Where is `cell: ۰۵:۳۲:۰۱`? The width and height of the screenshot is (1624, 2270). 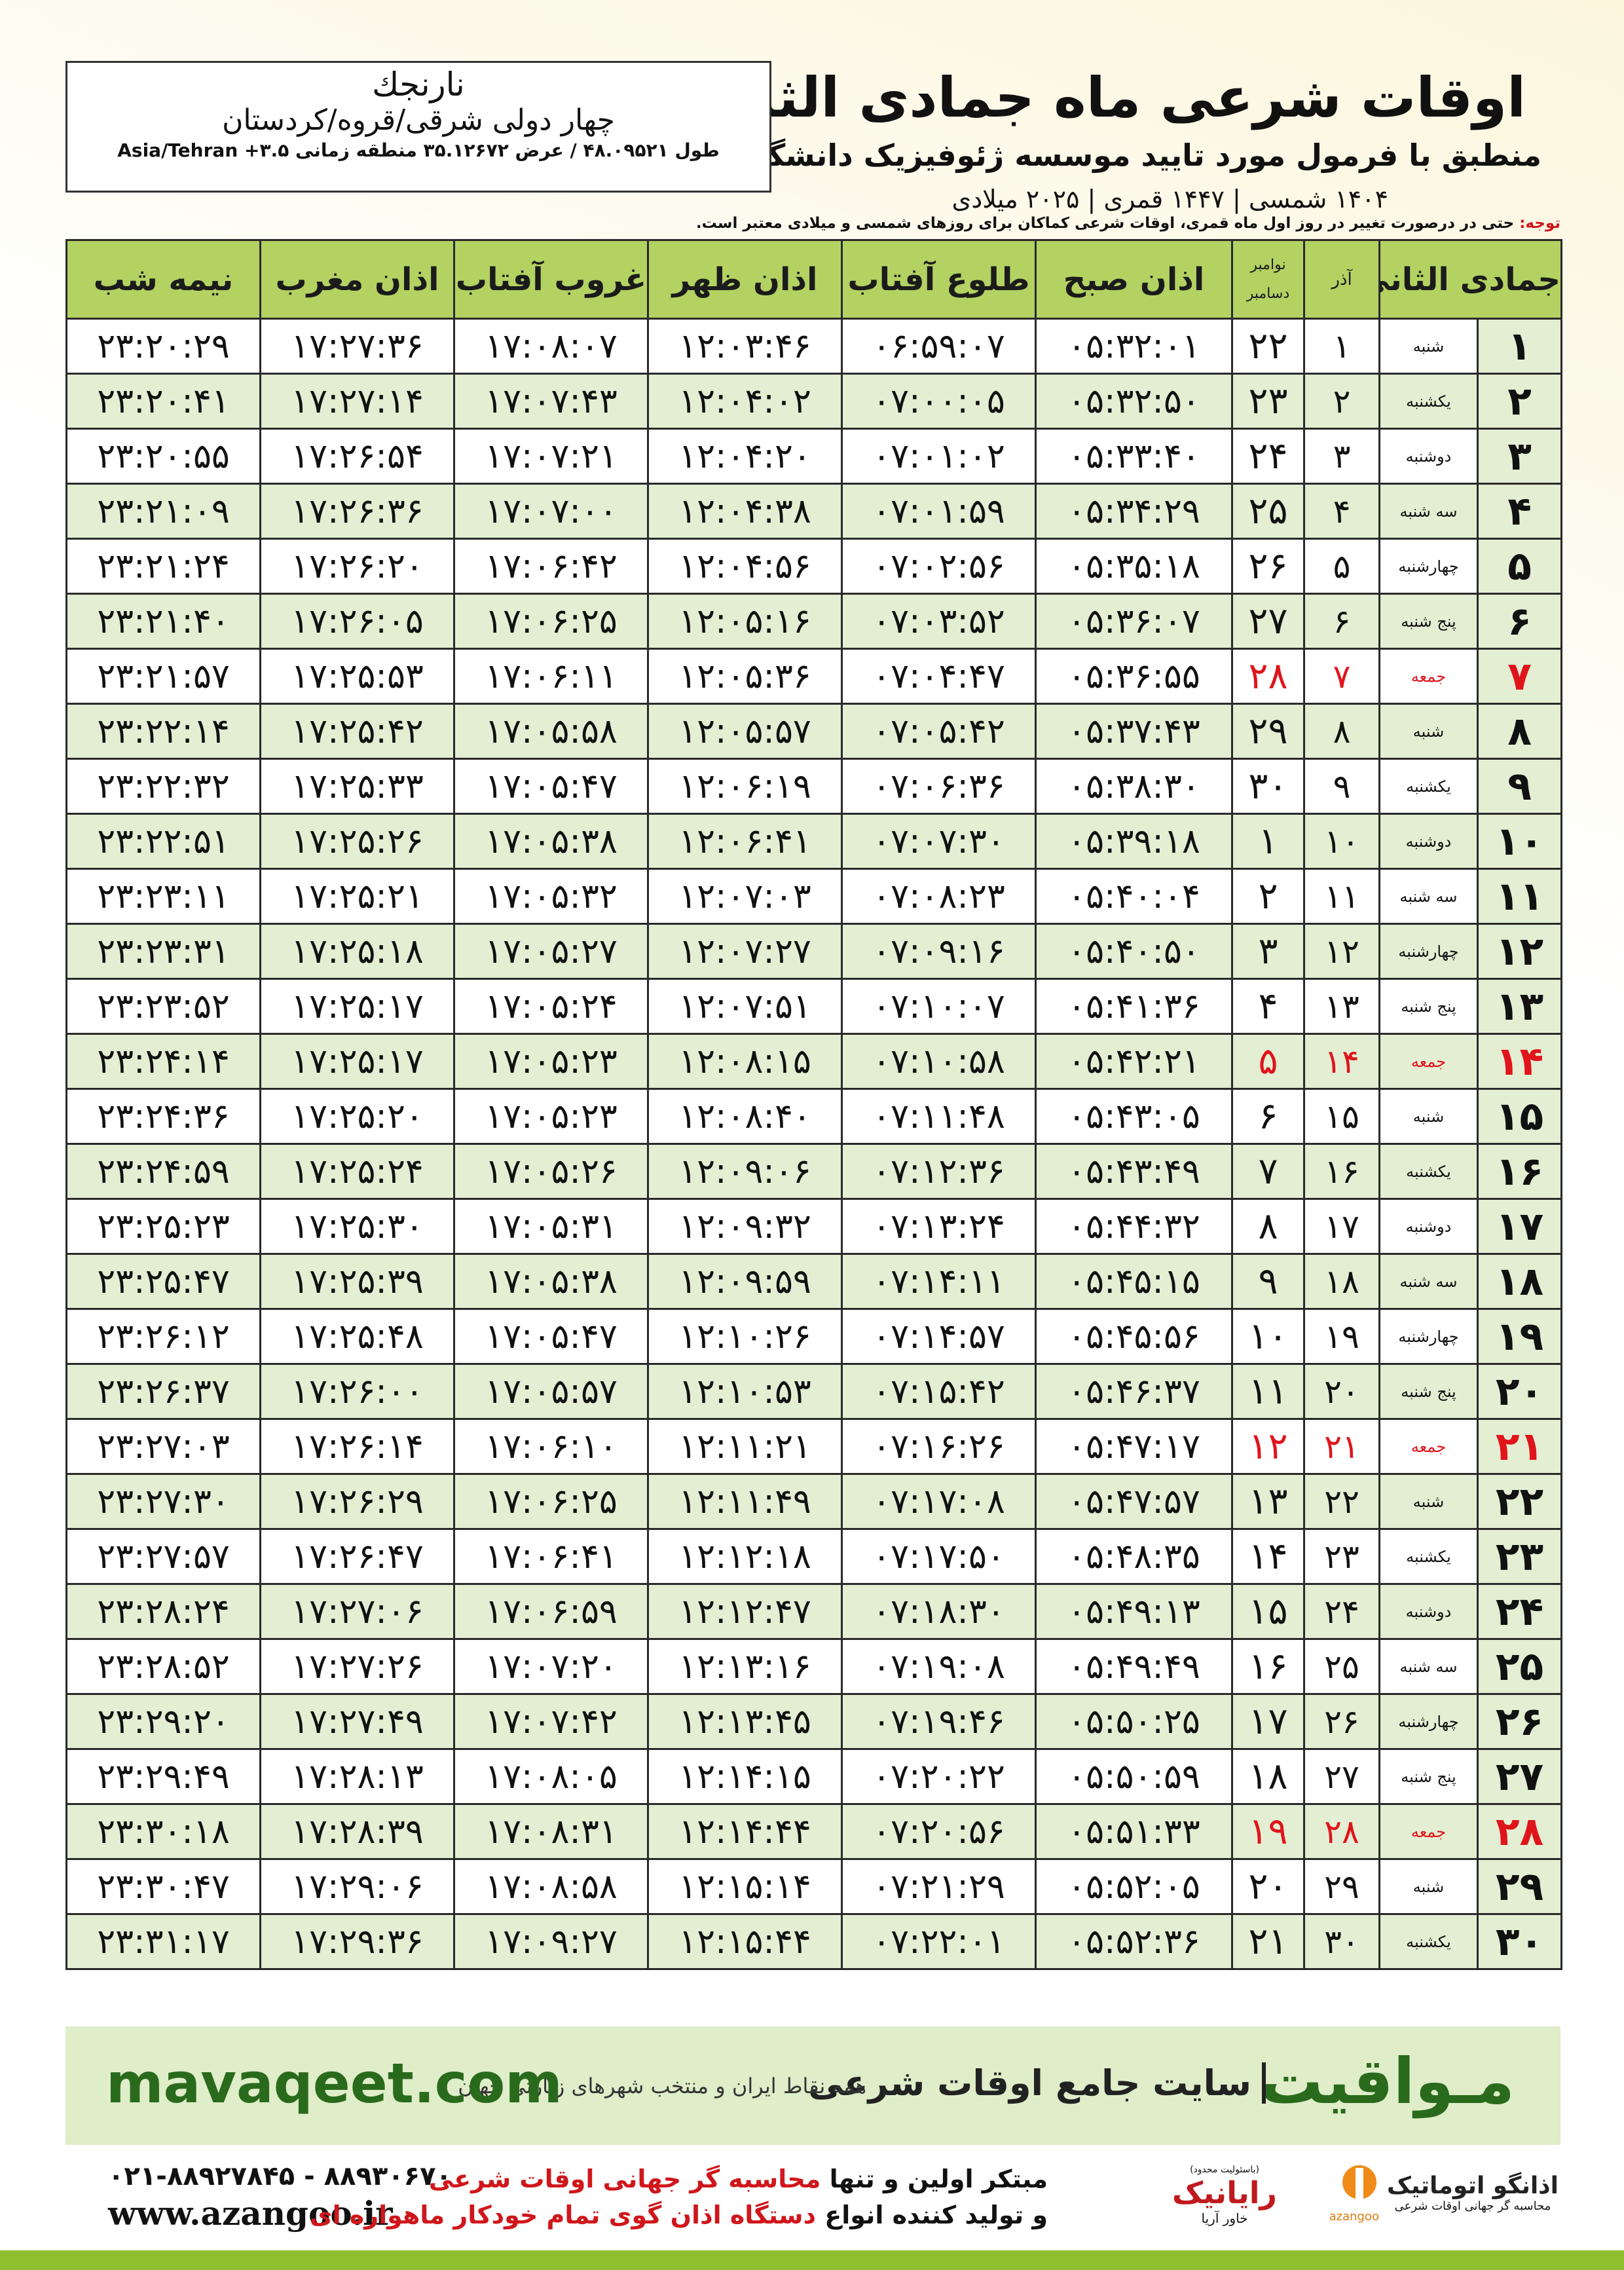 cell: ۰۵:۳۲:۰۱ is located at coordinates (1134, 346).